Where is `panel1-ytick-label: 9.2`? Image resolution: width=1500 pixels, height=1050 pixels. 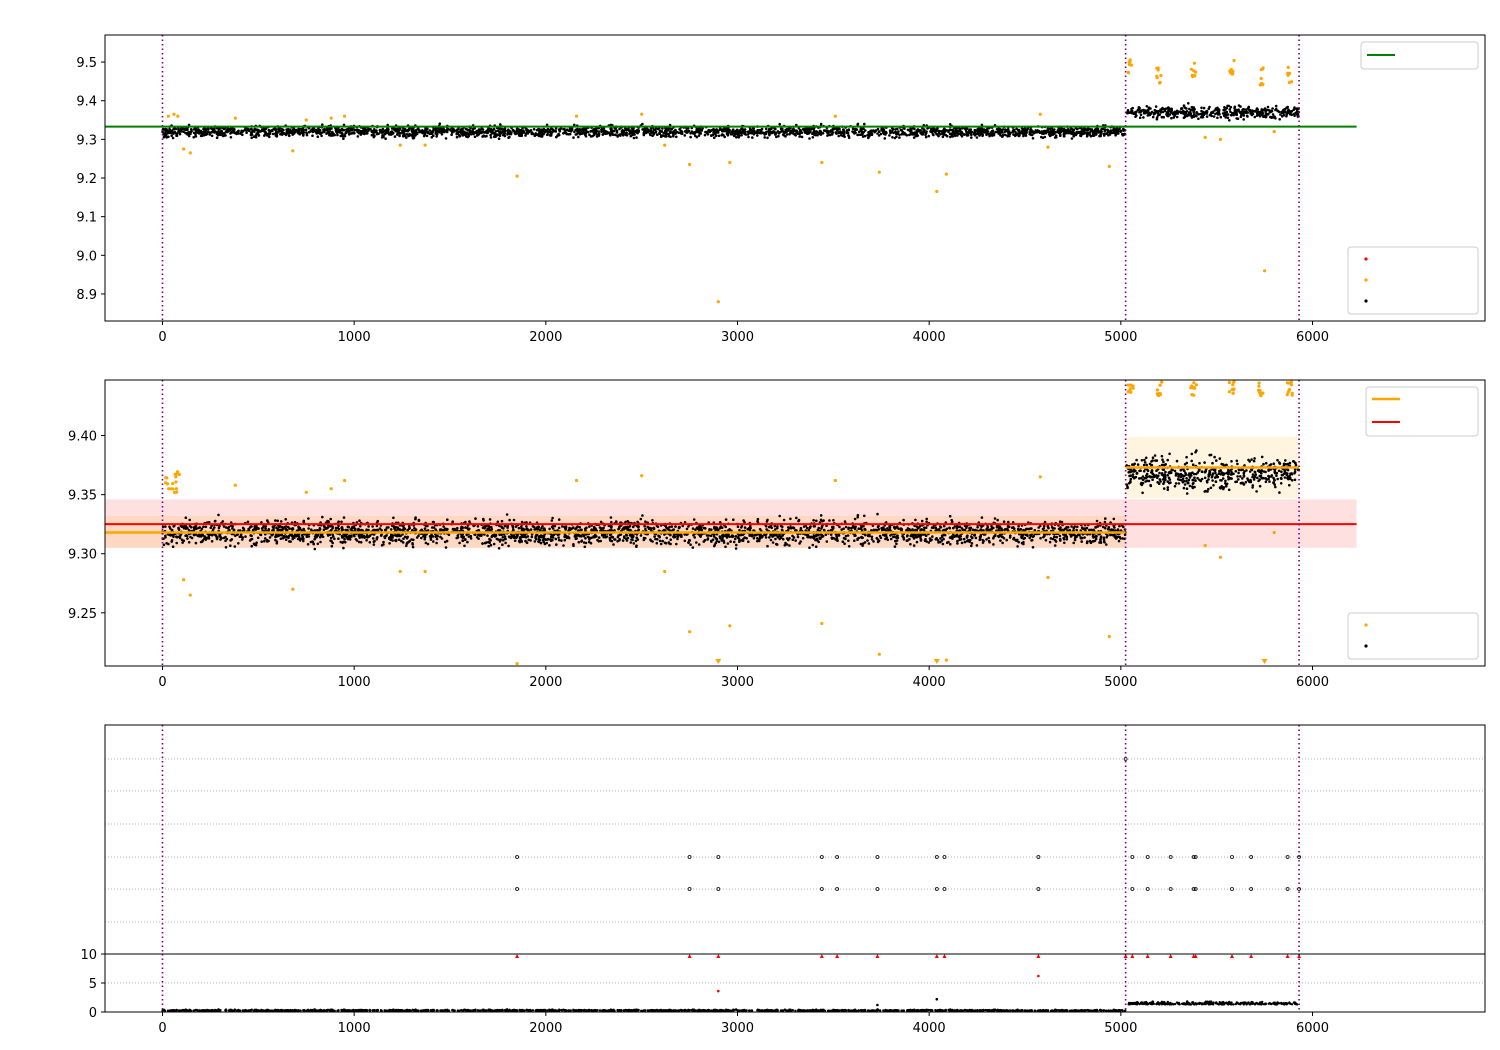
panel1-ytick-label: 9.2 is located at coordinates (86, 179).